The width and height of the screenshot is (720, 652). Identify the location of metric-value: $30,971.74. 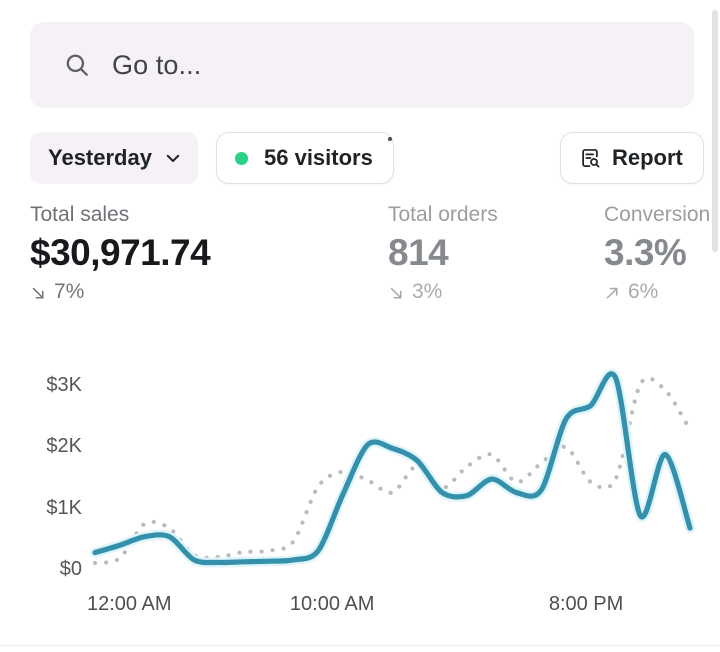
(120, 252).